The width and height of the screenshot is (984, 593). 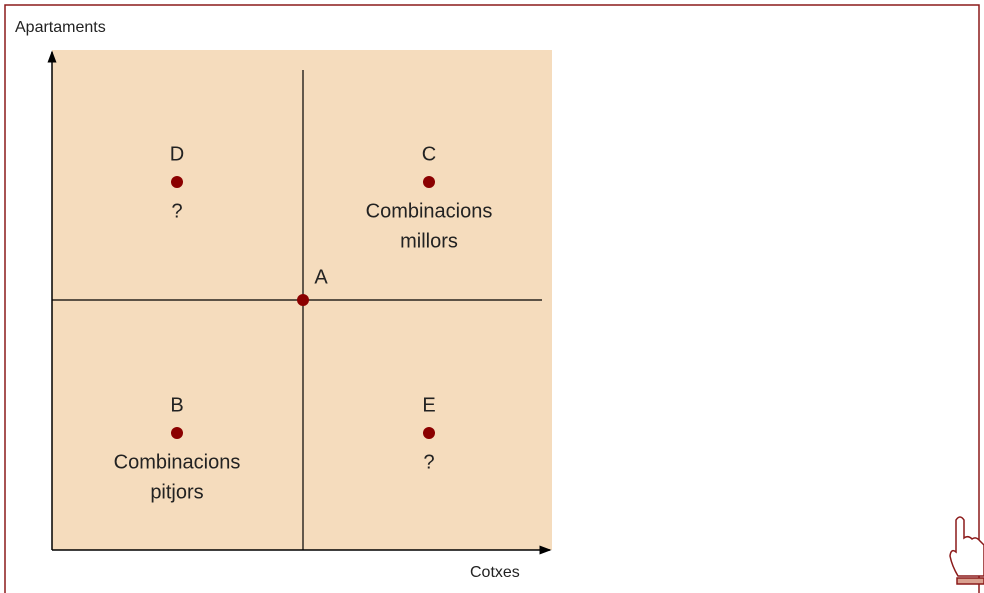 What do you see at coordinates (176, 405) in the screenshot?
I see `point-label: B` at bounding box center [176, 405].